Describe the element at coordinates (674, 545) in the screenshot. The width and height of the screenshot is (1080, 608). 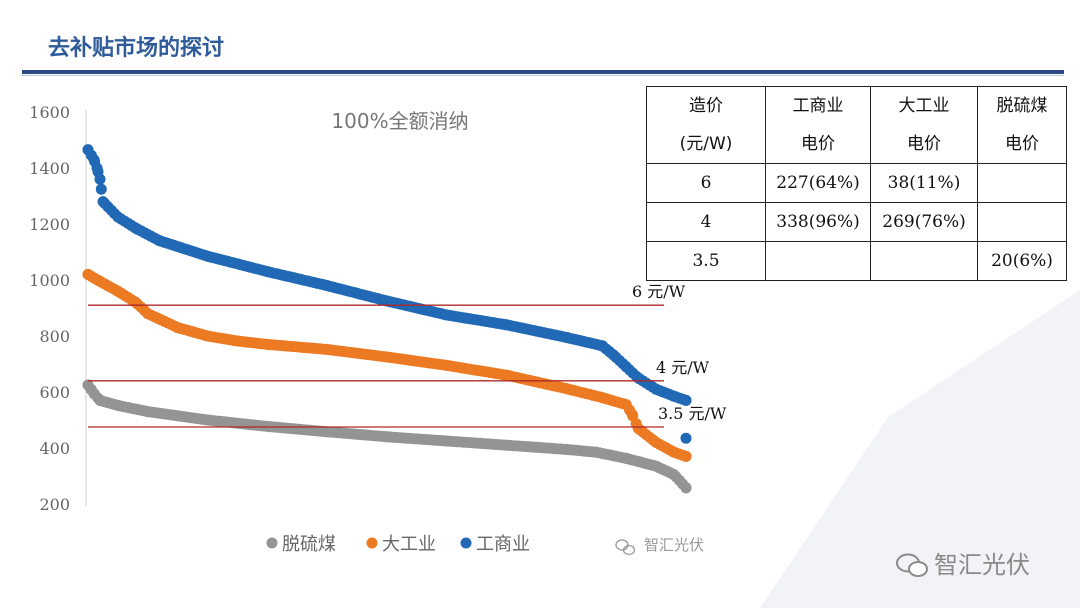
I see `watermark: 智汇光伏` at that location.